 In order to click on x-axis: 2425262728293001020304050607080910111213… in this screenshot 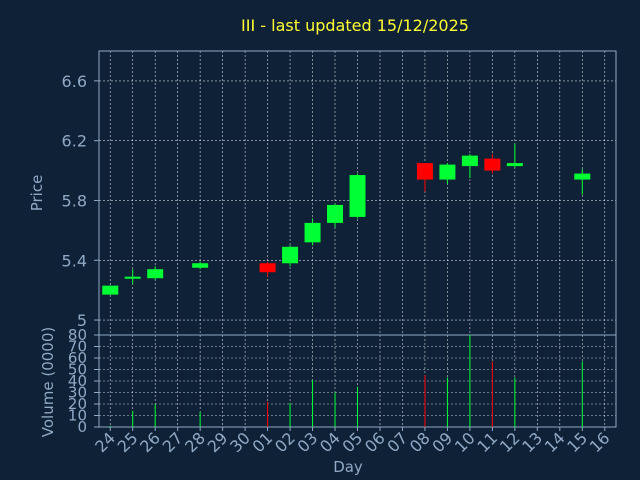, I will do `click(352, 441)`.